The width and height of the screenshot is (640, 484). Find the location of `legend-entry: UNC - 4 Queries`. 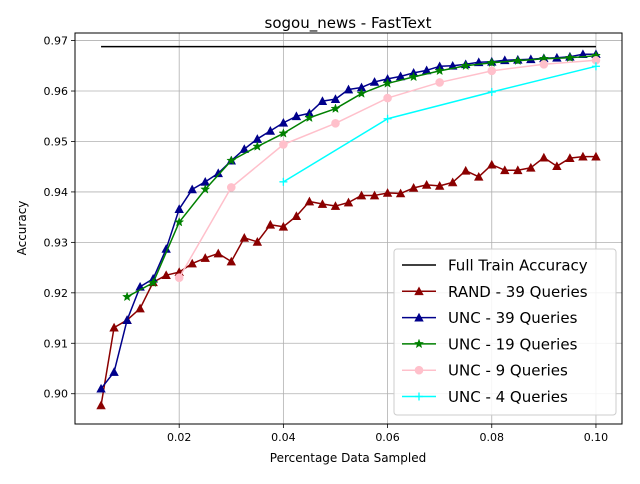

legend-entry: UNC - 4 Queries is located at coordinates (485, 397).